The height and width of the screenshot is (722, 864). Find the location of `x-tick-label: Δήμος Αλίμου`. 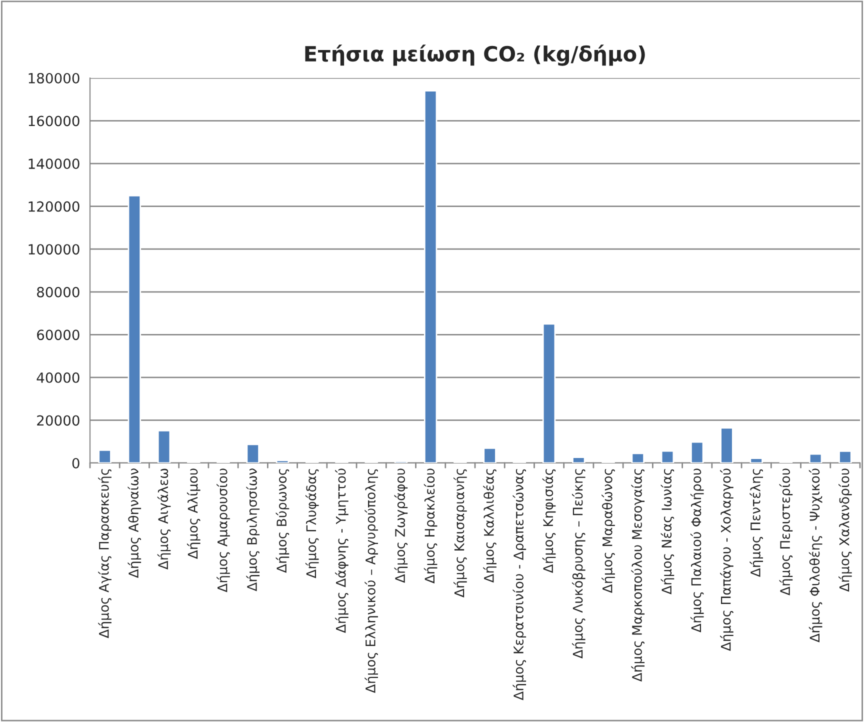

x-tick-label: Δήμος Αλίμου is located at coordinates (193, 513).